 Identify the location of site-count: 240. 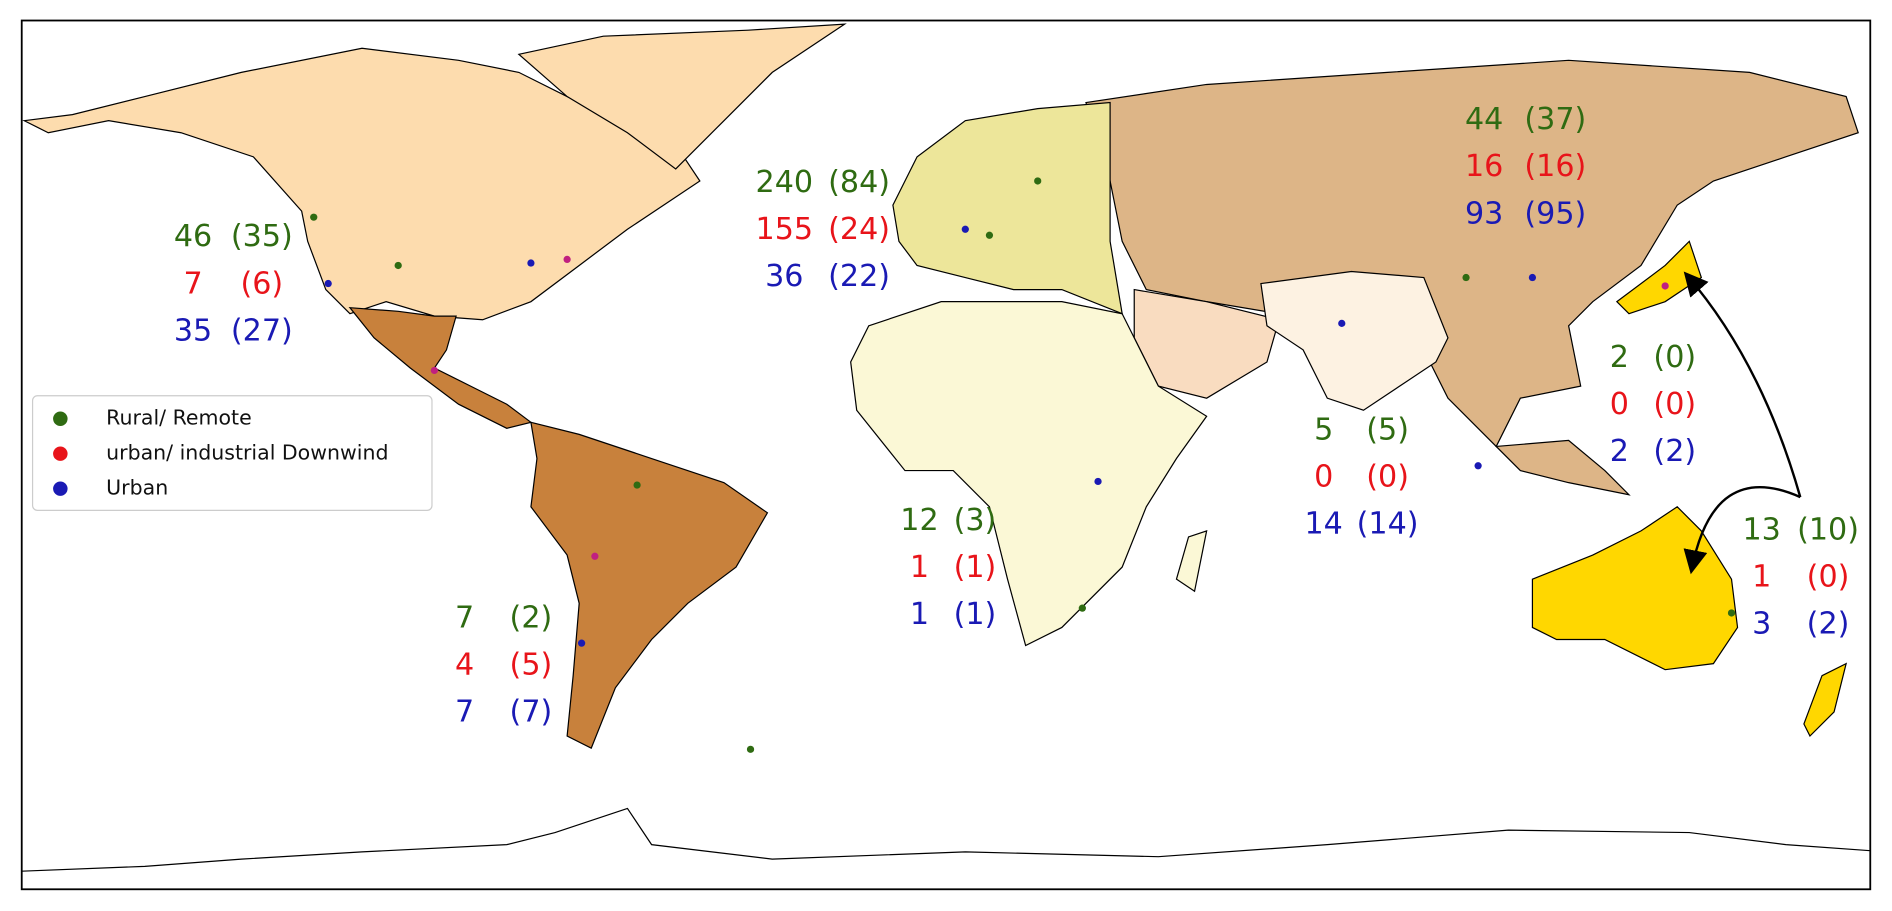
(785, 182).